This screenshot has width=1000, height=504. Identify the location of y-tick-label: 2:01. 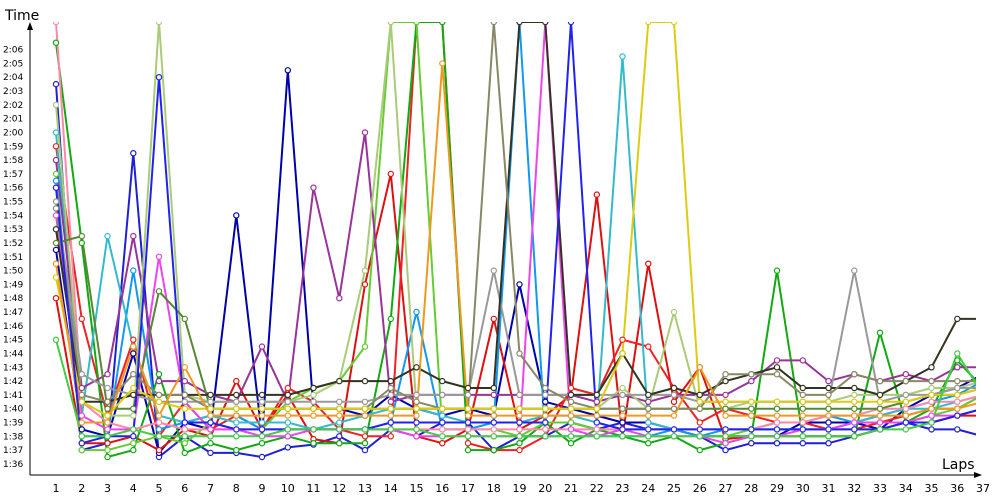
(13, 120).